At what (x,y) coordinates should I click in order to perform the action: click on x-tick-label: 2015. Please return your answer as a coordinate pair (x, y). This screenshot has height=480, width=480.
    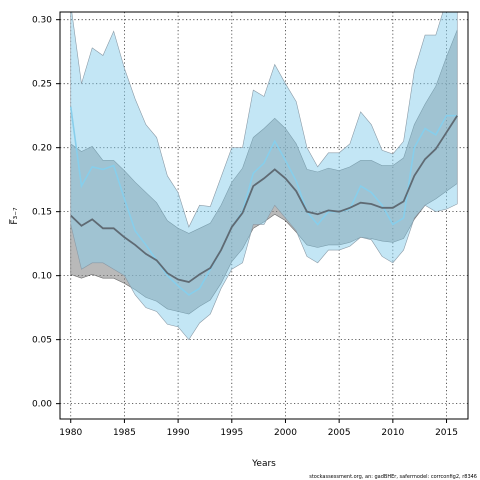
    Looking at the image, I should click on (446, 433).